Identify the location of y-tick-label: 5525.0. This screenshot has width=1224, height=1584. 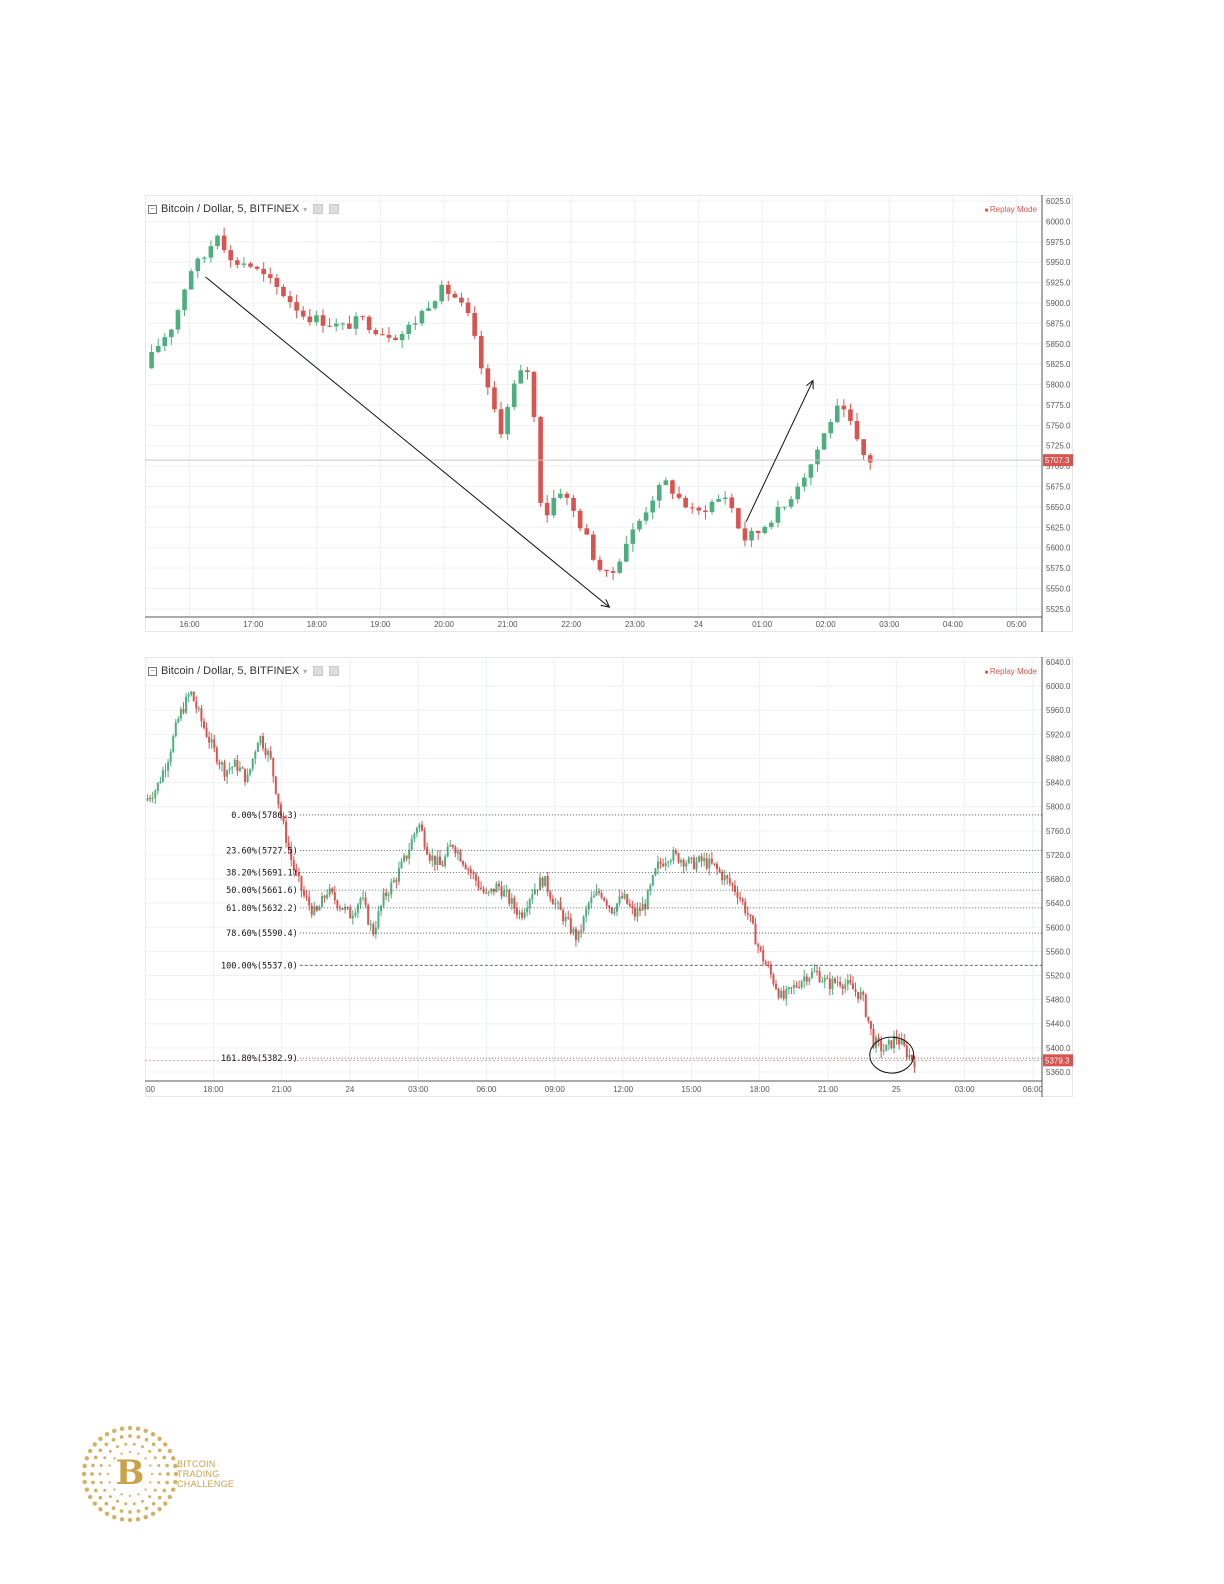
(1058, 609).